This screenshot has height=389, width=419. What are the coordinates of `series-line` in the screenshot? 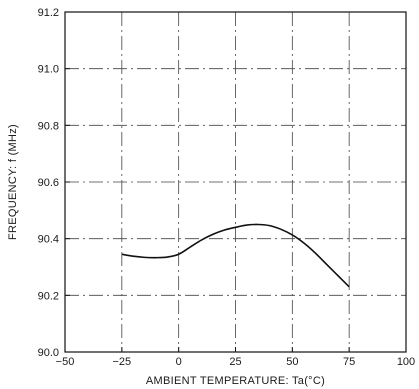 It's located at (235, 255).